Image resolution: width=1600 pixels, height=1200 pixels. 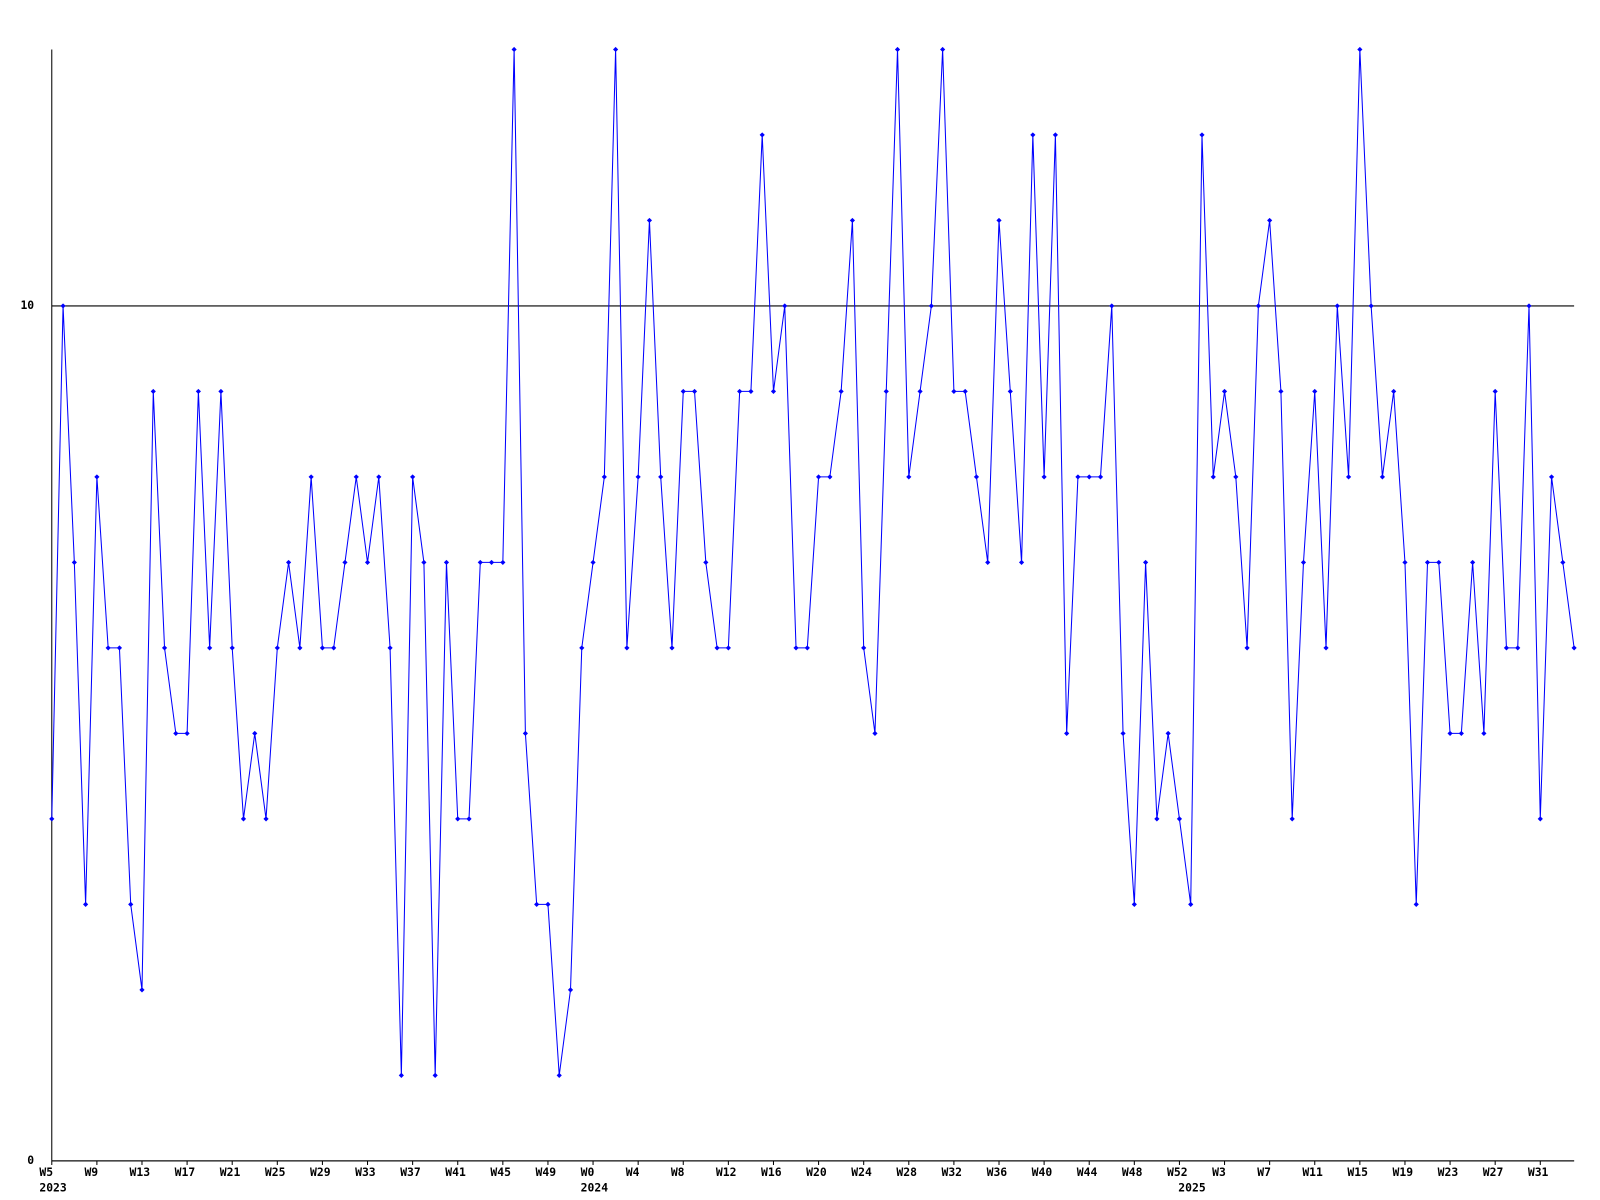 I want to click on x-tick-label: W13, so click(x=140, y=1172).